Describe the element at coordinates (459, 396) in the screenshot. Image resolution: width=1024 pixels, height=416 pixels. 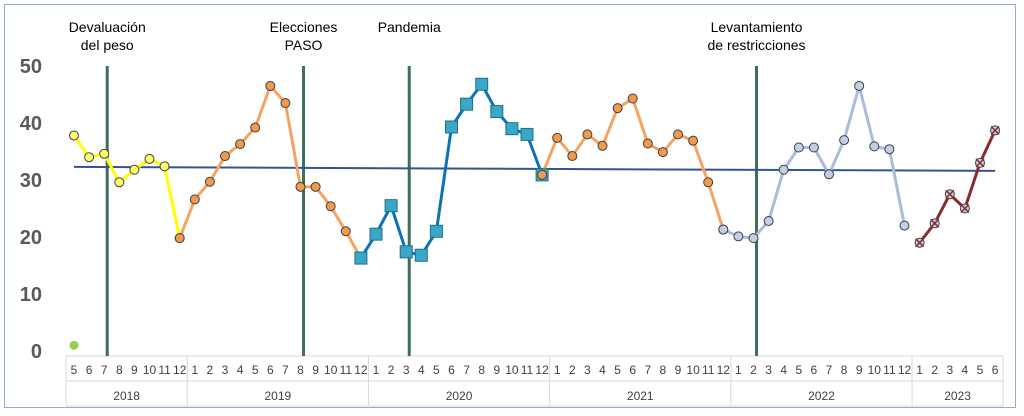
I see `year-label: 2020` at that location.